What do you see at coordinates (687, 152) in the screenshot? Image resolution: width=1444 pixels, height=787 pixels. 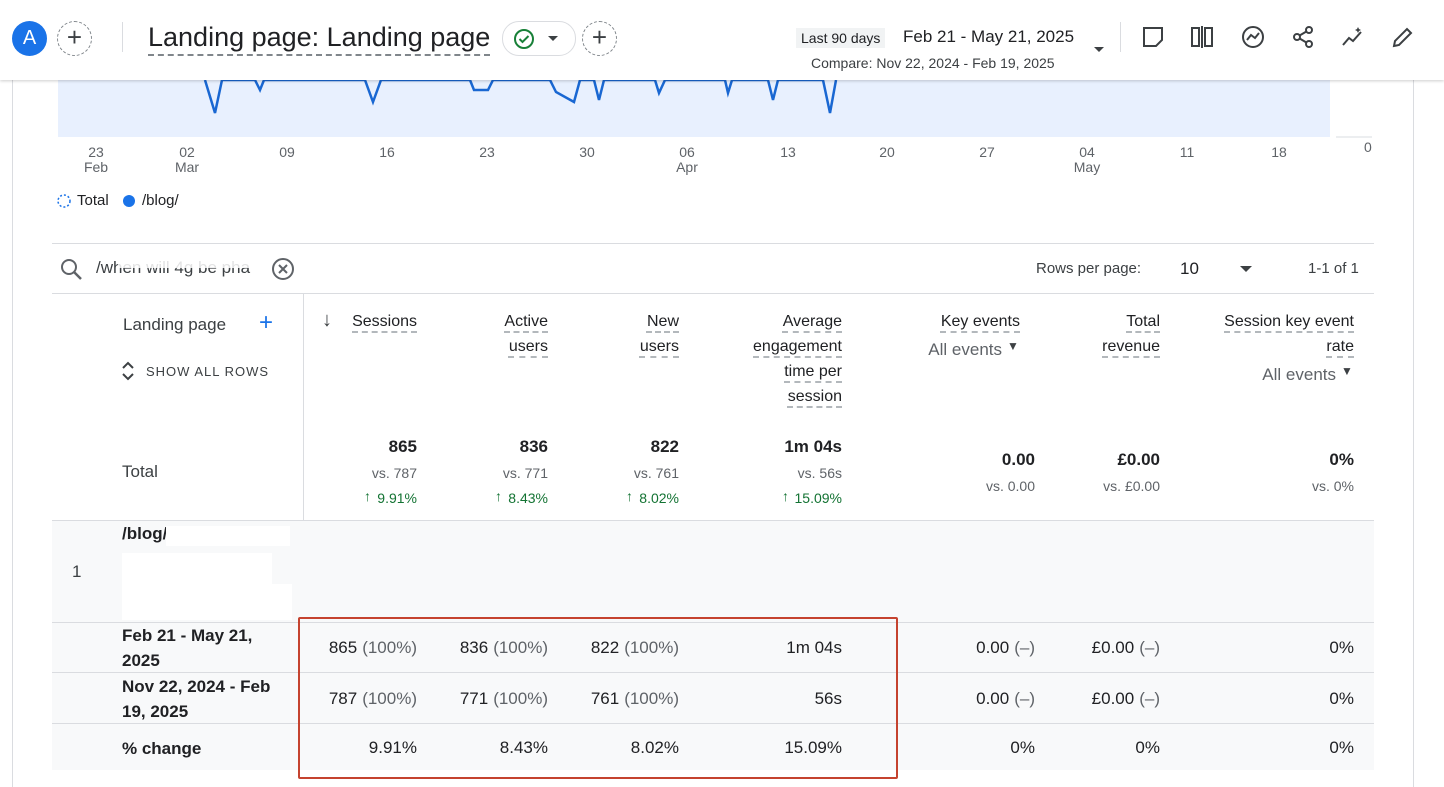 I see `x-tick-label: 06` at bounding box center [687, 152].